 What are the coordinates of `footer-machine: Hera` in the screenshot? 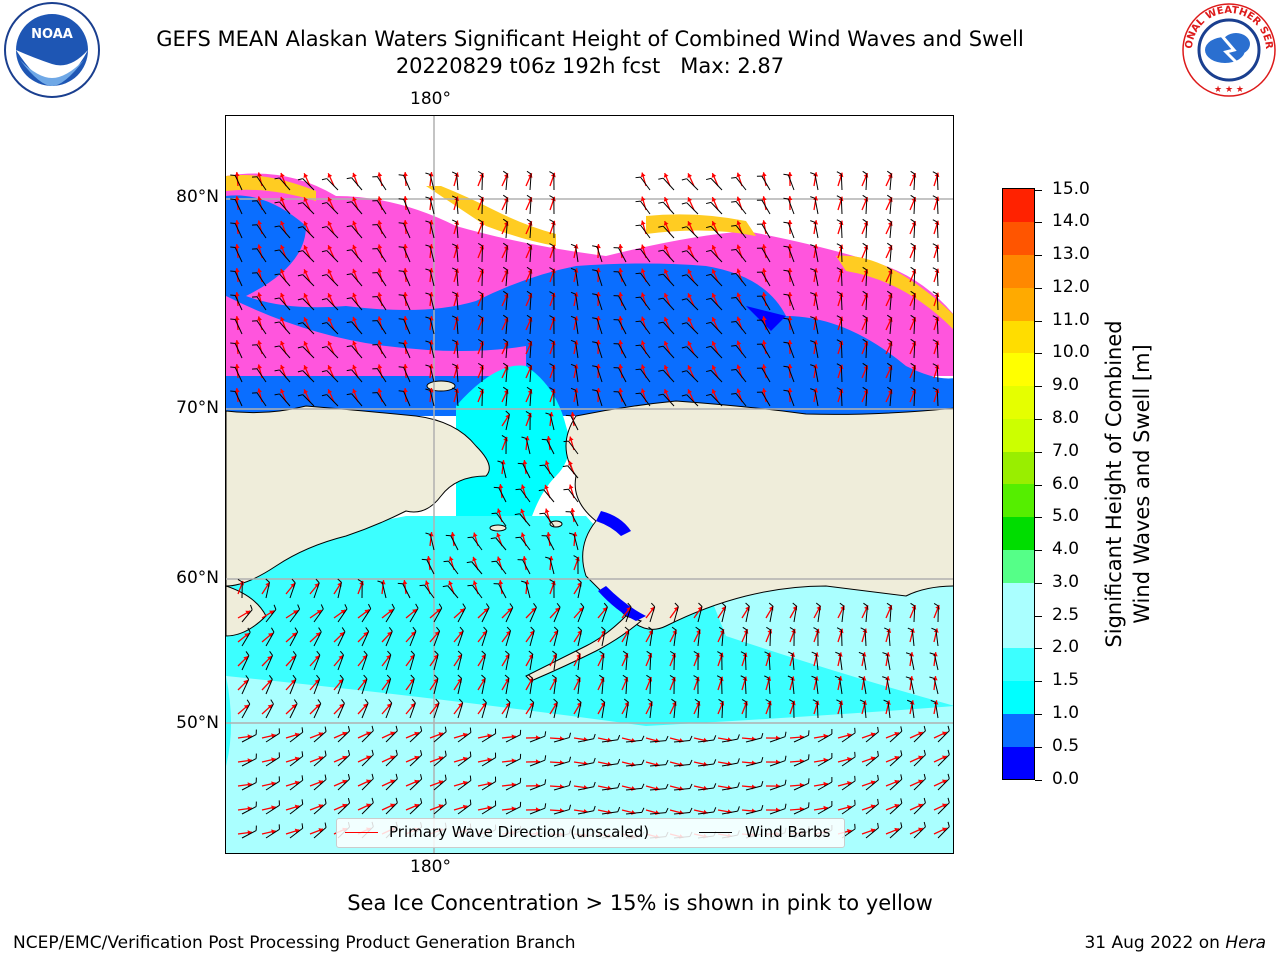 It's located at (1245, 943).